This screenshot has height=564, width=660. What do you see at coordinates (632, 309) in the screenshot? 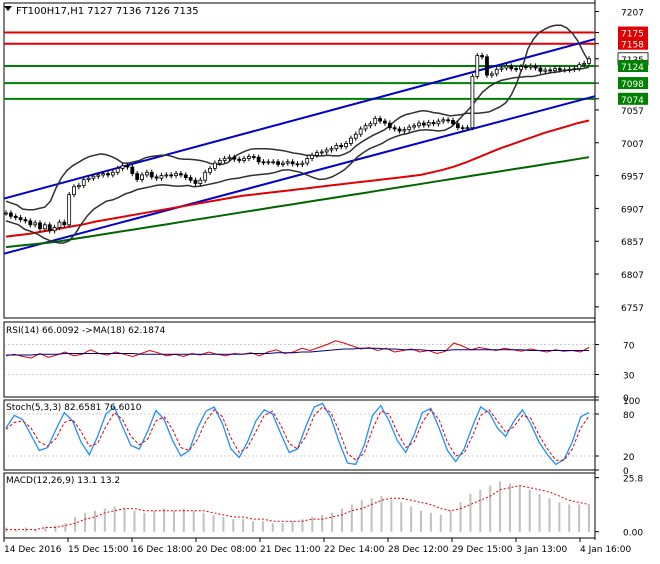
I see `price-tick-label: 6757` at bounding box center [632, 309].